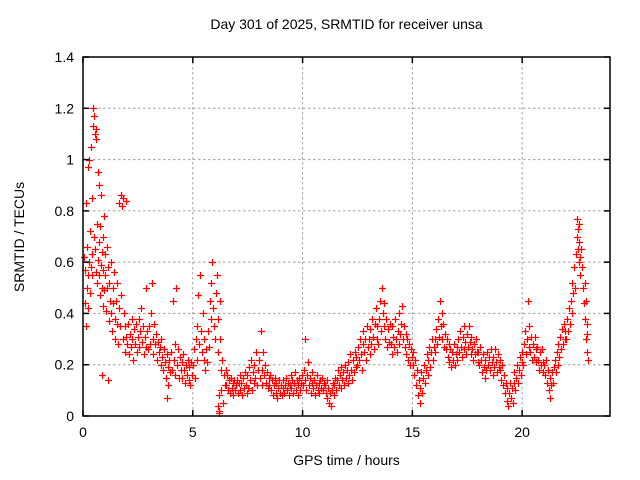  What do you see at coordinates (65, 211) in the screenshot?
I see `y-tick-label: 0.8` at bounding box center [65, 211].